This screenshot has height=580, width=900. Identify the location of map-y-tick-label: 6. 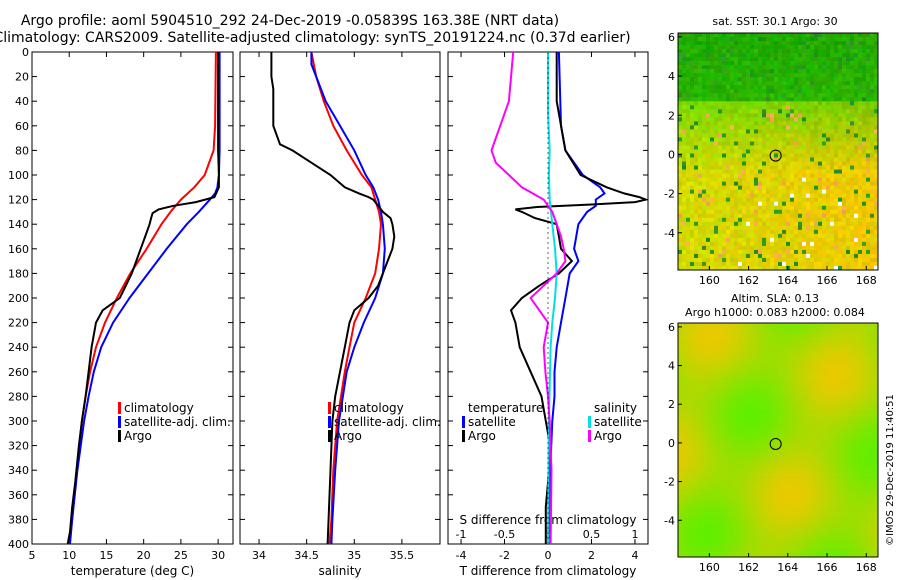
(671, 37).